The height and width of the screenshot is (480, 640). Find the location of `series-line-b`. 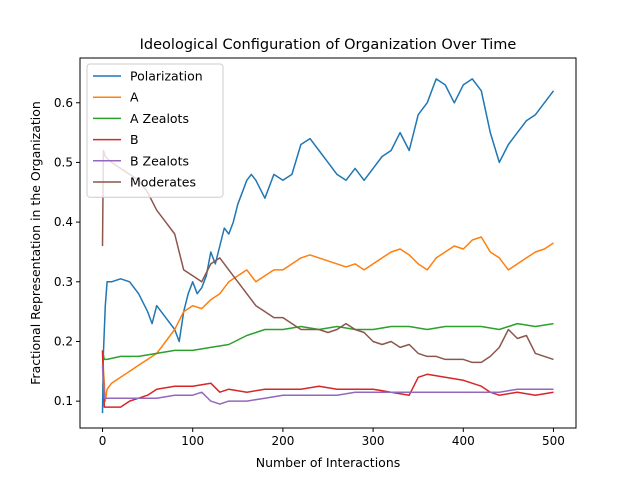

series-line-b is located at coordinates (327, 379).